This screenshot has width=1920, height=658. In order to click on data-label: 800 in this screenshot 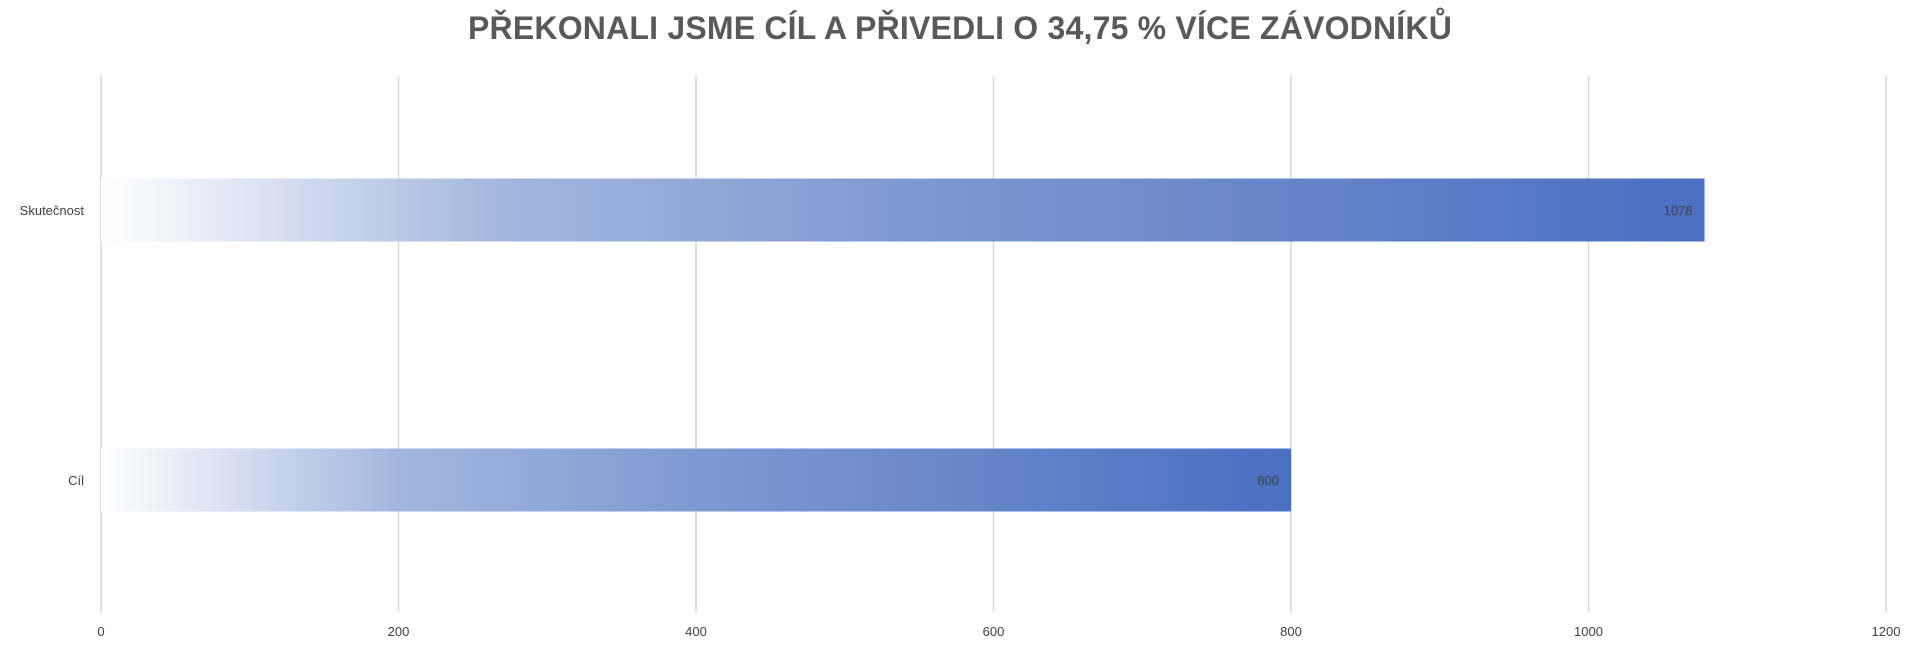, I will do `click(1268, 480)`.